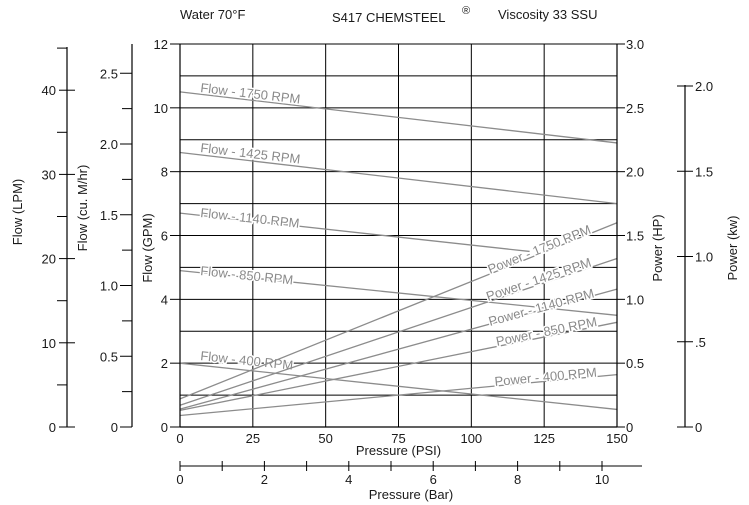 The image size is (749, 505). What do you see at coordinates (617, 438) in the screenshot?
I see `x-tick-label: 150` at bounding box center [617, 438].